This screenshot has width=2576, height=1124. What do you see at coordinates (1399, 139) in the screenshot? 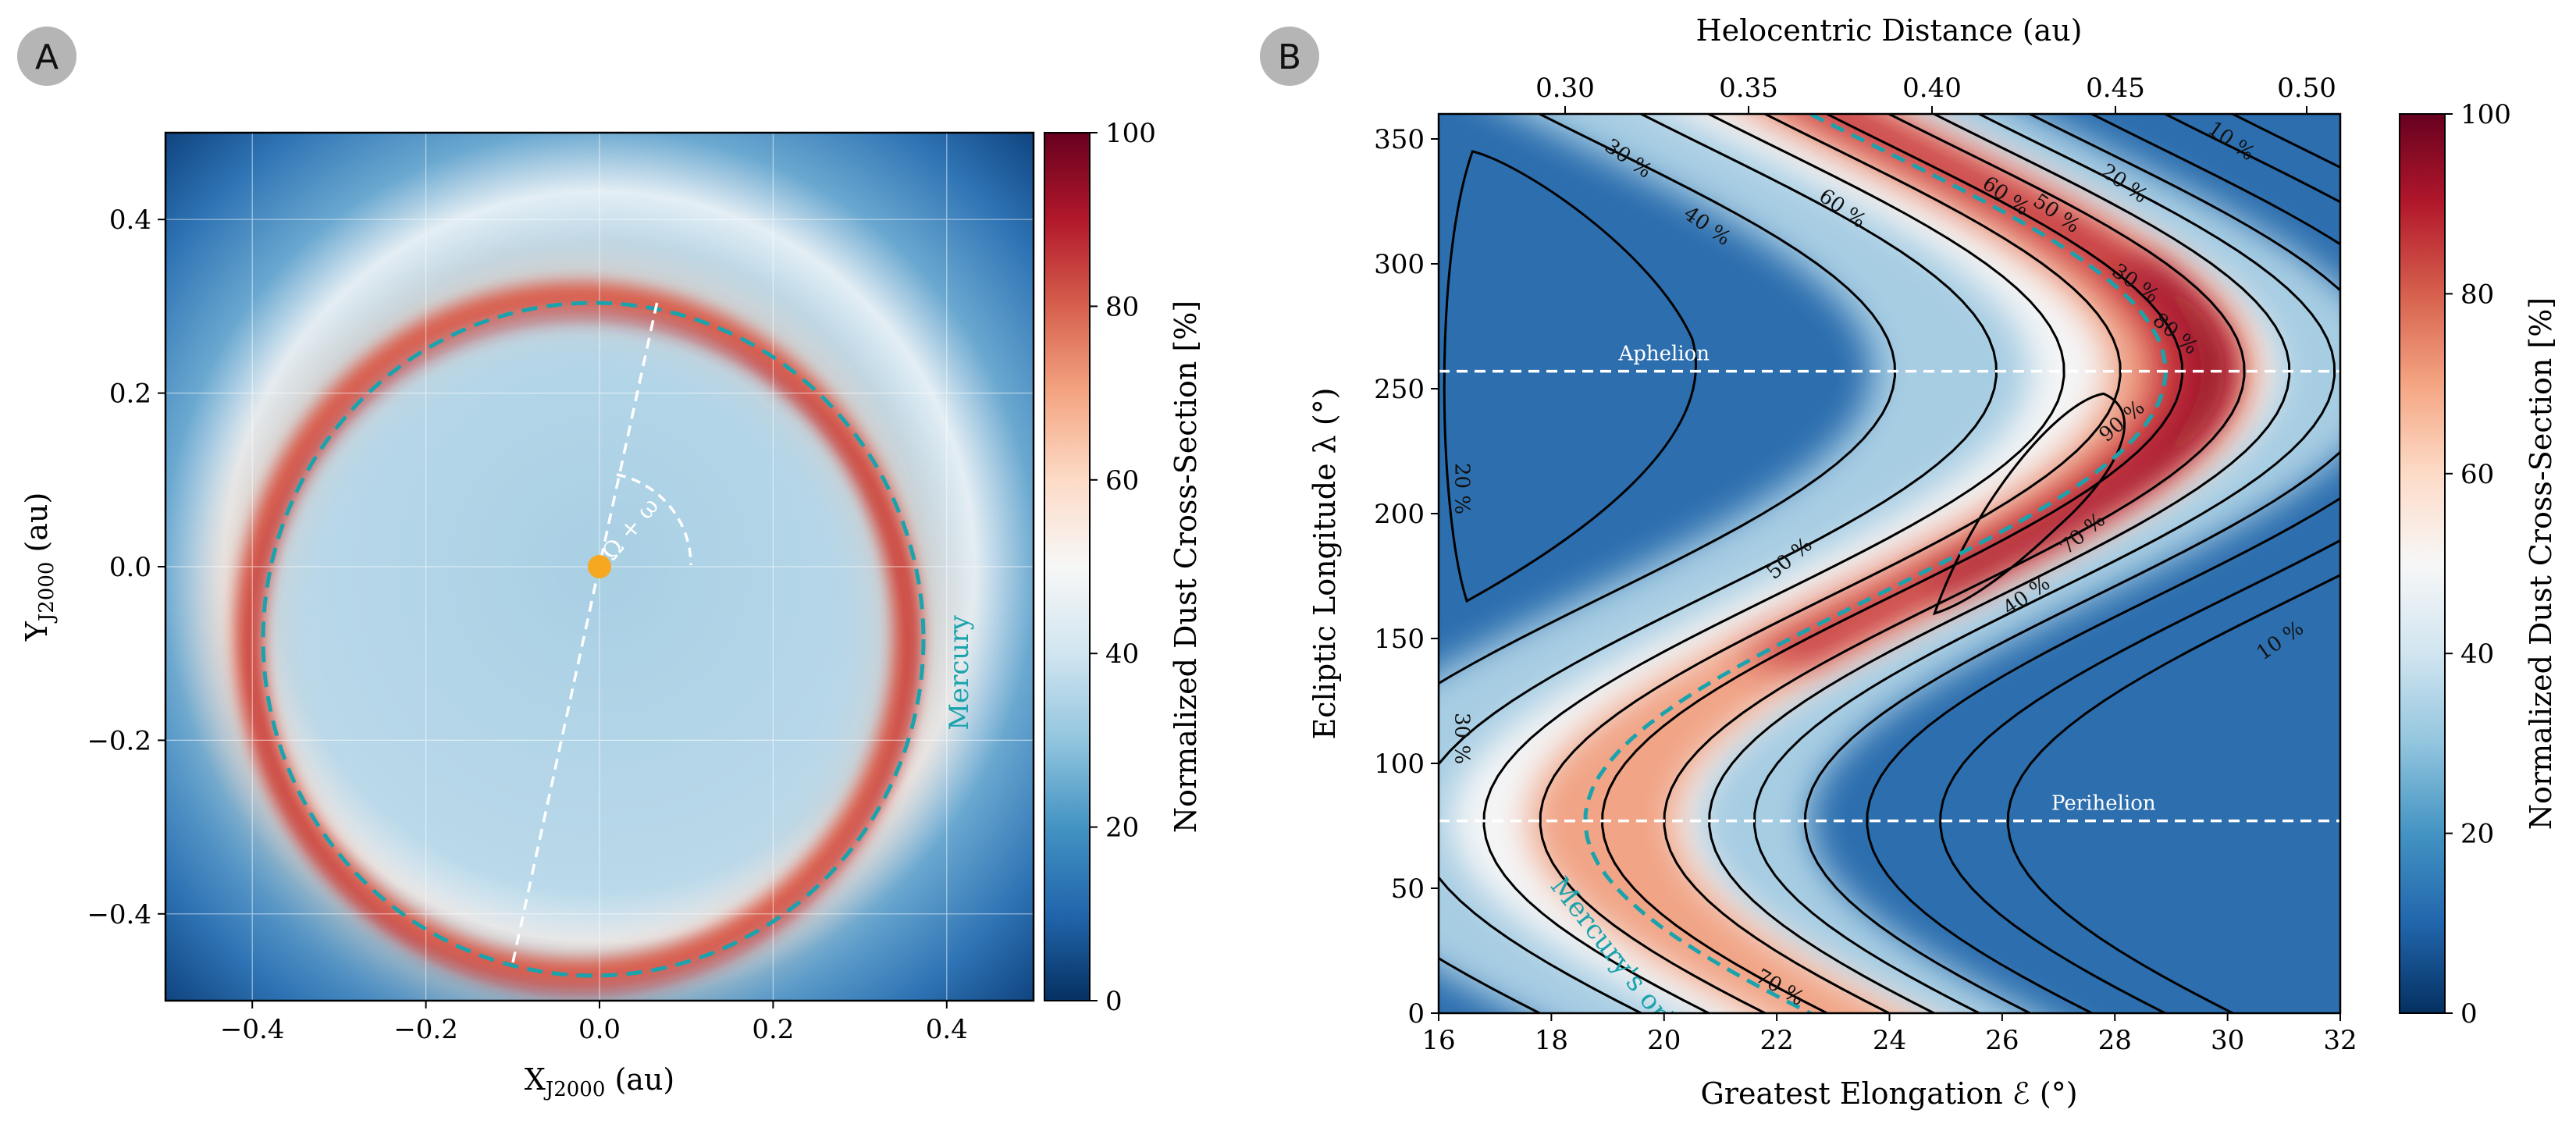
I see `y-tick-label: 350` at bounding box center [1399, 139].